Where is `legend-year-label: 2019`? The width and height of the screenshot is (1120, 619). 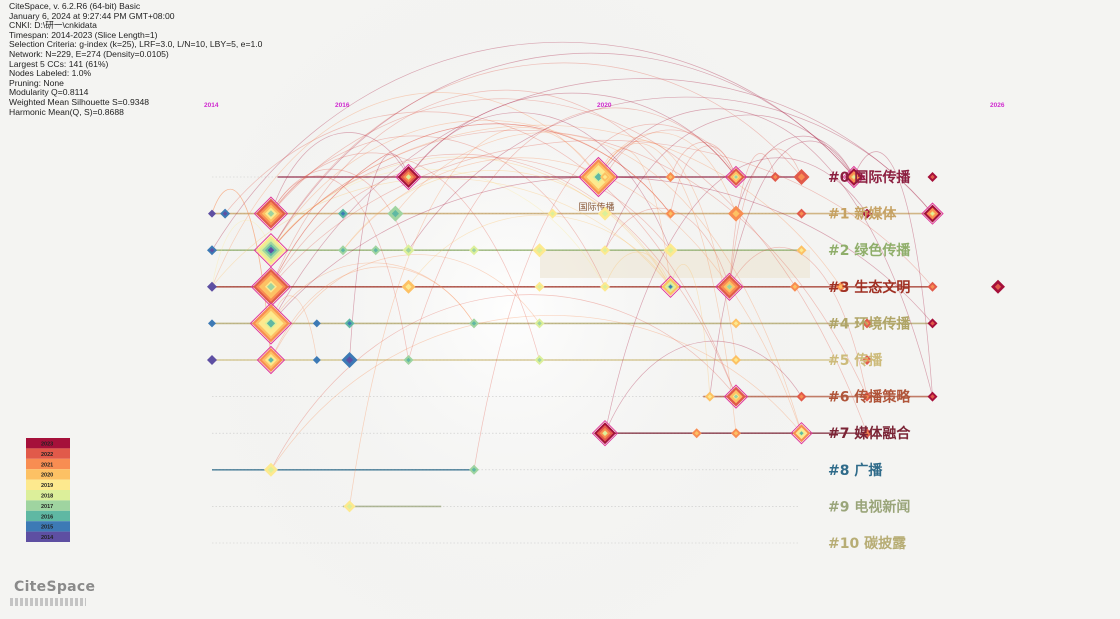 legend-year-label: 2019 is located at coordinates (47, 486).